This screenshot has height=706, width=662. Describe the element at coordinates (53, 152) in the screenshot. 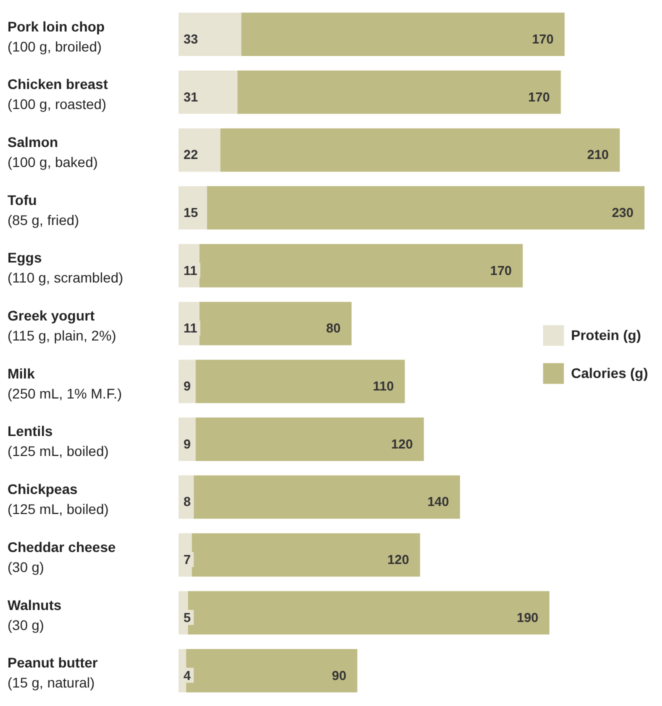

I see `category-label: Salmon (100 g, baked)` at that location.